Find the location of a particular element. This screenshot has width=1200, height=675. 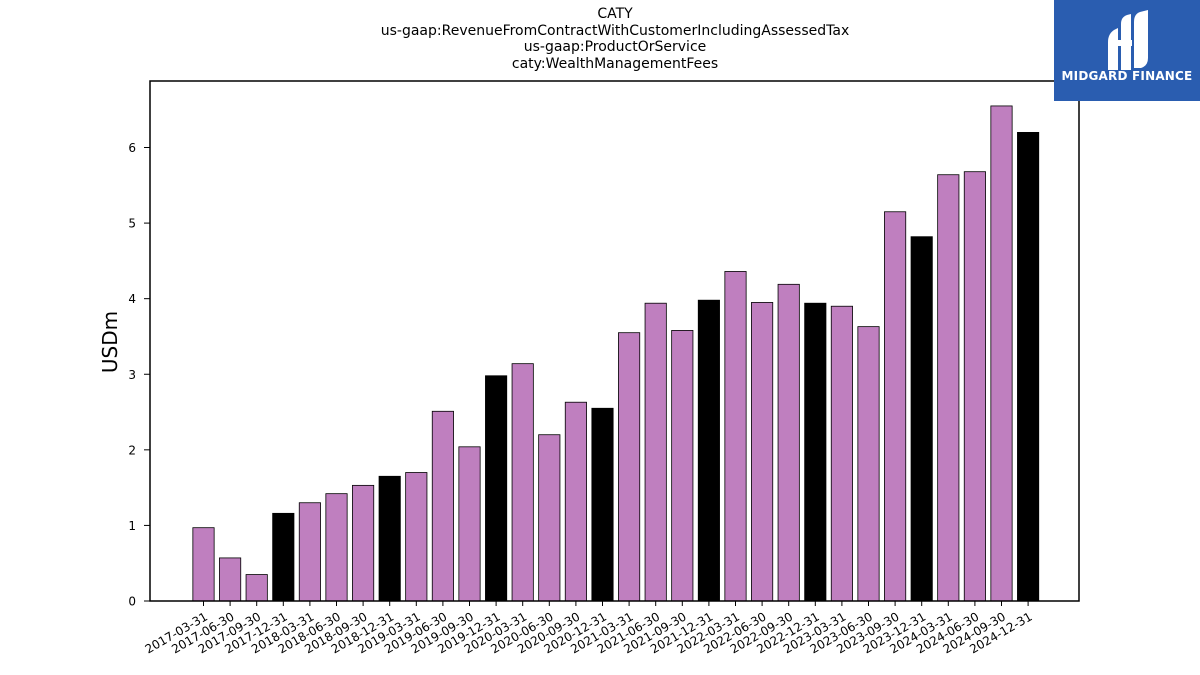

title-line-member: caty:WealthManagementFees is located at coordinates (615, 63).